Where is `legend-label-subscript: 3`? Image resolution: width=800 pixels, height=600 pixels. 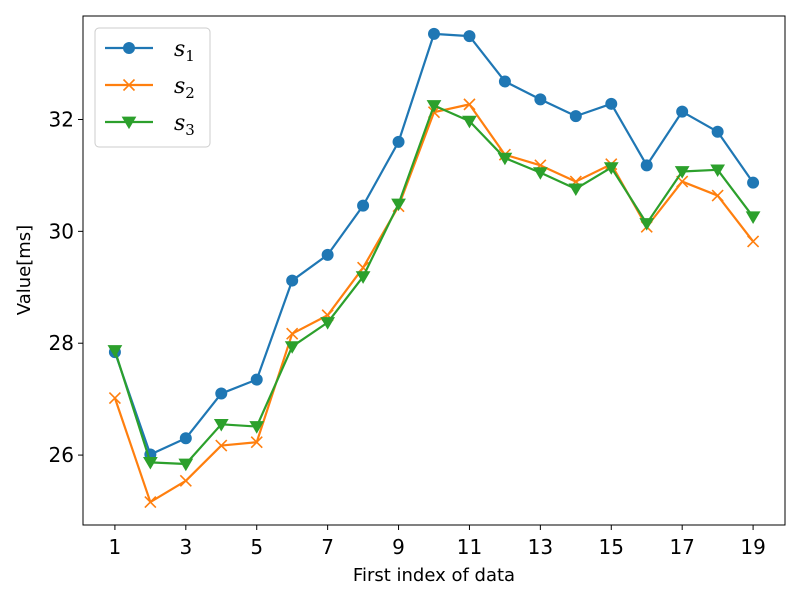
legend-label-subscript: 3 is located at coordinates (190, 130).